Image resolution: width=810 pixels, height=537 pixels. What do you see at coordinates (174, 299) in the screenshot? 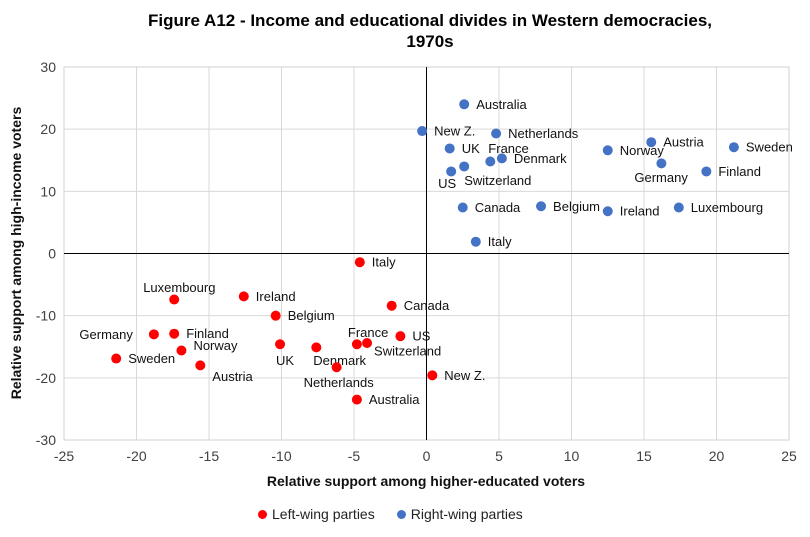
I see `point-luxembourg` at bounding box center [174, 299].